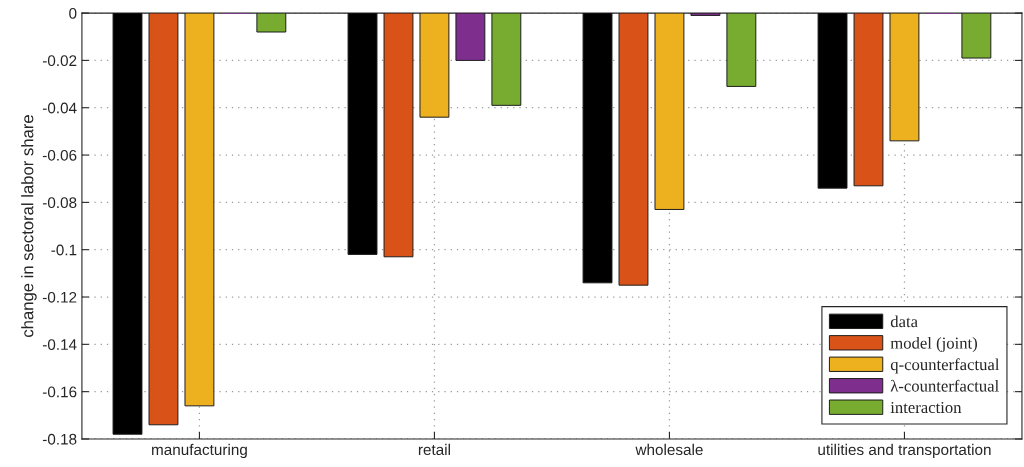 The image size is (1024, 467). What do you see at coordinates (73, 13) in the screenshot?
I see `y-tick-label: 0` at bounding box center [73, 13].